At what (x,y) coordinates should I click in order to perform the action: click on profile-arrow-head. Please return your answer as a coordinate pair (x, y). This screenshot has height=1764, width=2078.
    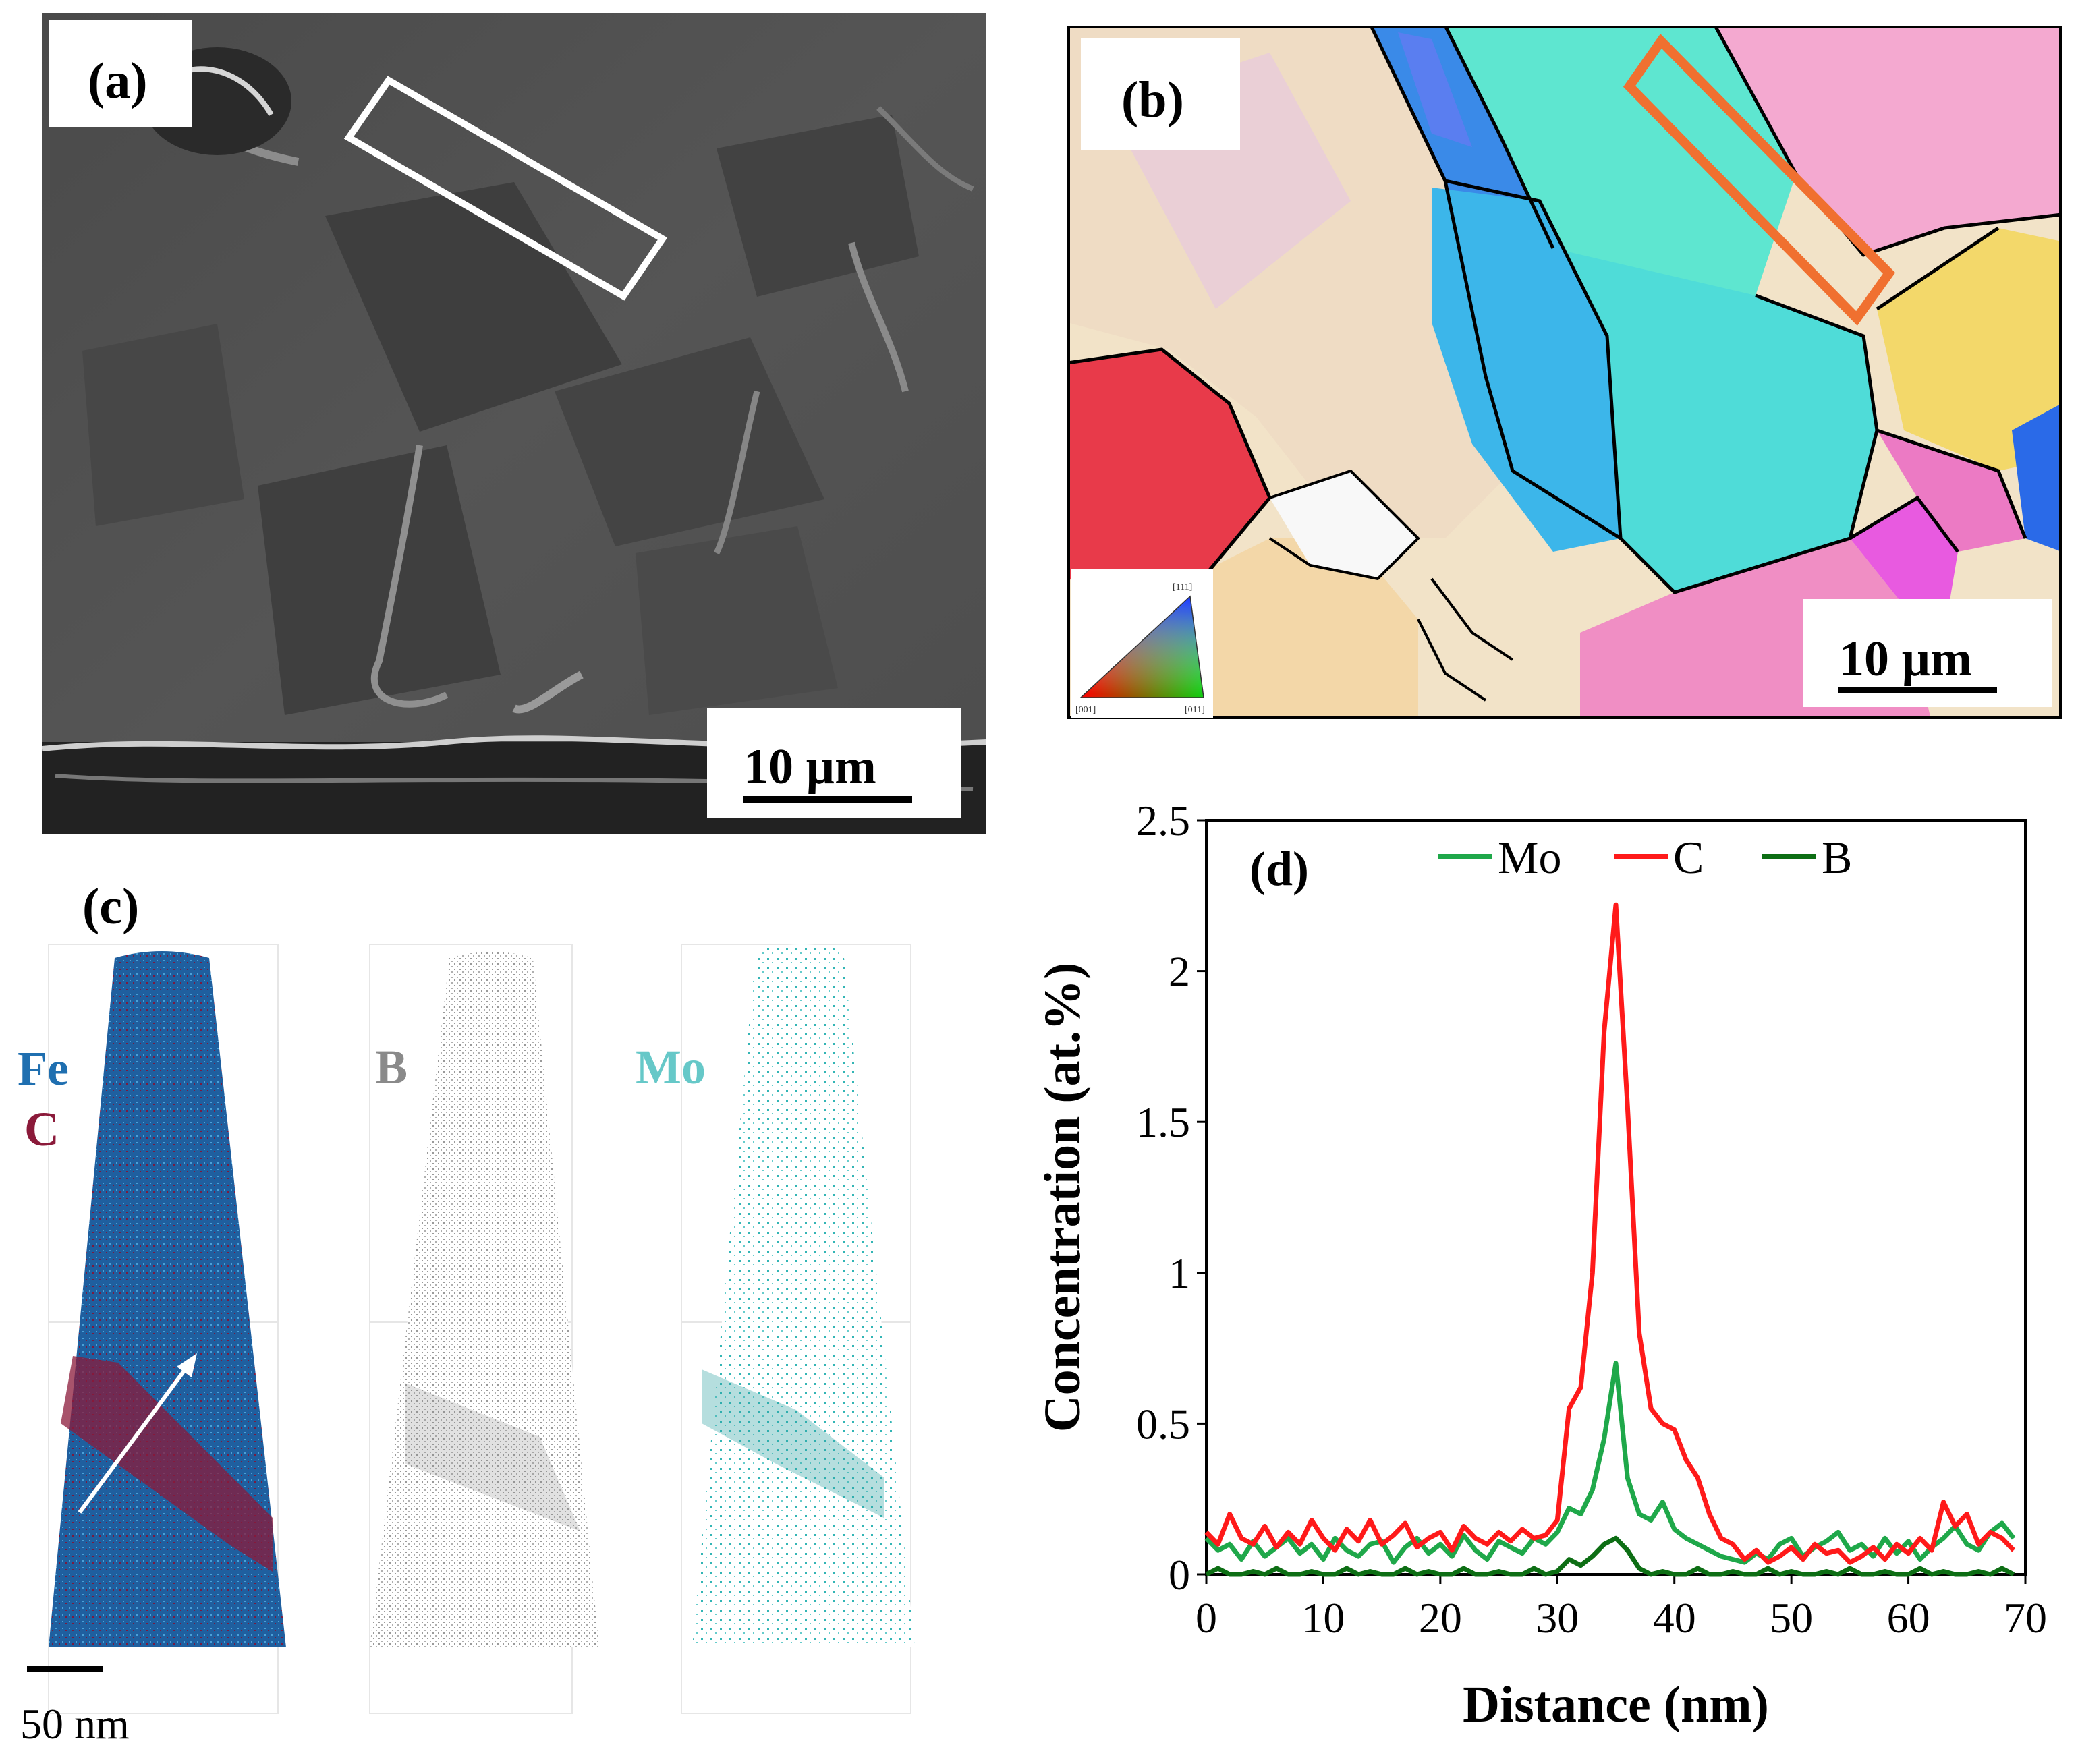
    Looking at the image, I should click on (187, 1365).